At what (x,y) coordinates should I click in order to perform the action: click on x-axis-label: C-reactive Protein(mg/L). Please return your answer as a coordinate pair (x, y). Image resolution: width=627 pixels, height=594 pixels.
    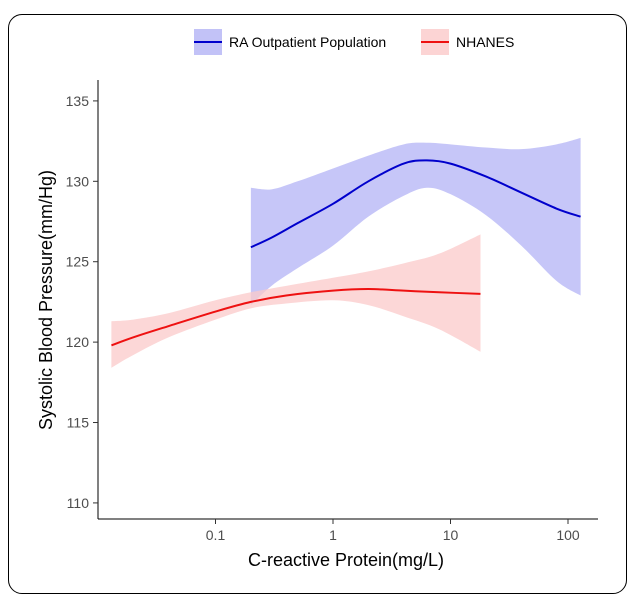
    Looking at the image, I should click on (346, 560).